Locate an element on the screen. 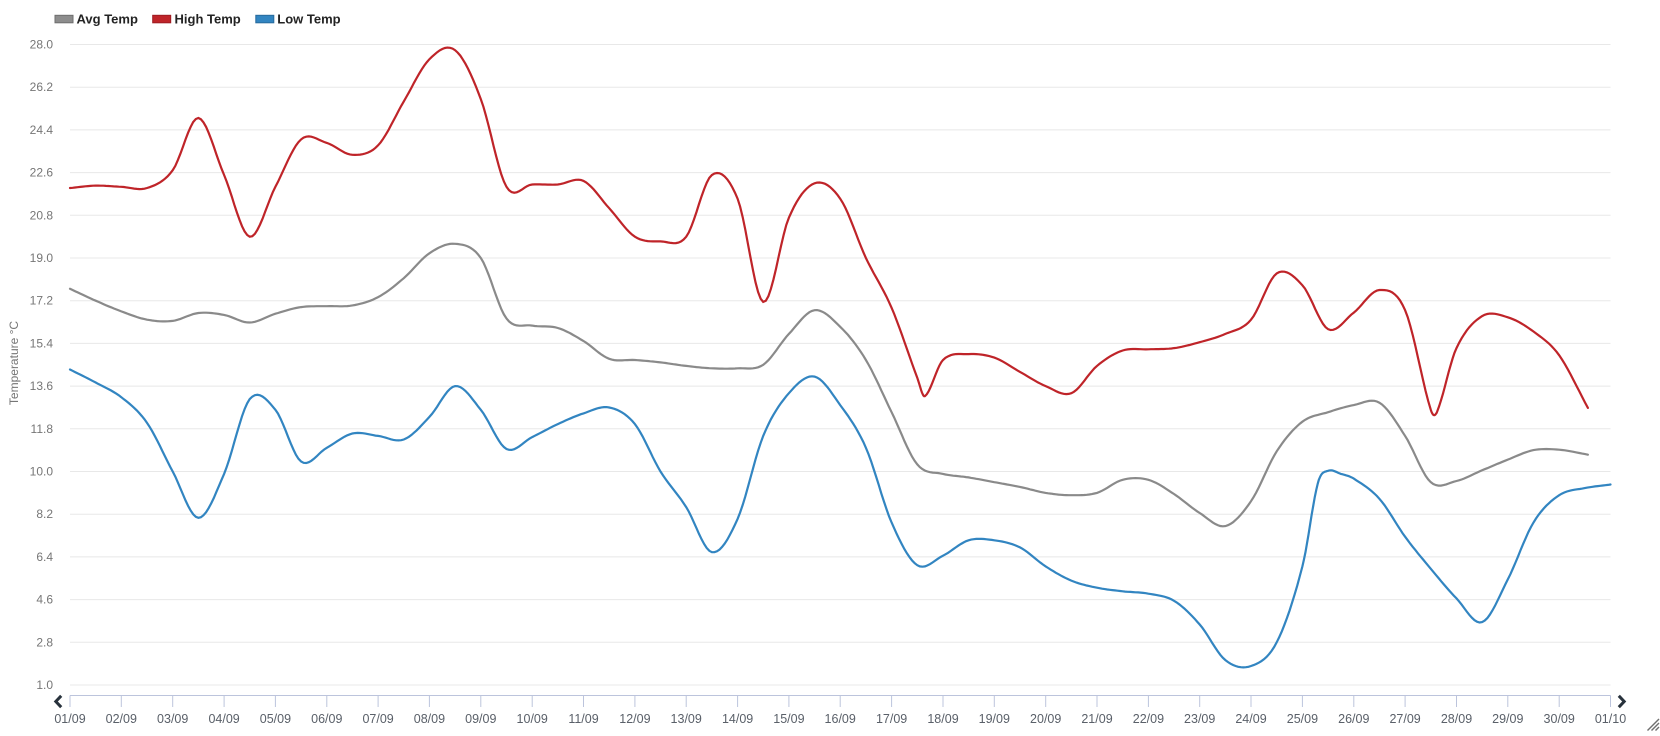 Image resolution: width=1660 pixels, height=736 pixels. svg-text: 27/09 is located at coordinates (1404, 719).